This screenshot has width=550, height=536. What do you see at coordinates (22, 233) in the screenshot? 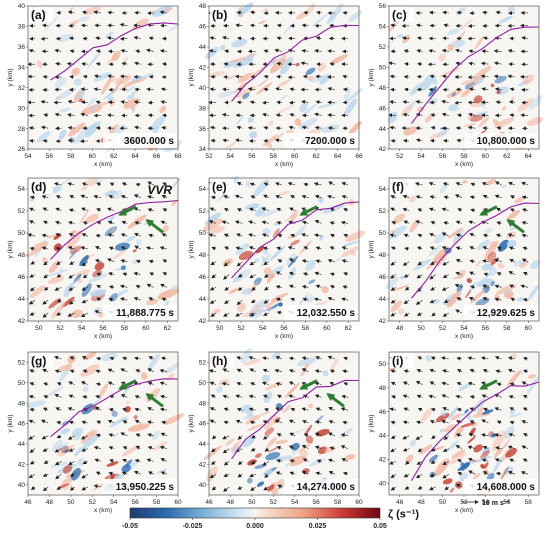
I see `y-tick-label: 50` at bounding box center [22, 233].